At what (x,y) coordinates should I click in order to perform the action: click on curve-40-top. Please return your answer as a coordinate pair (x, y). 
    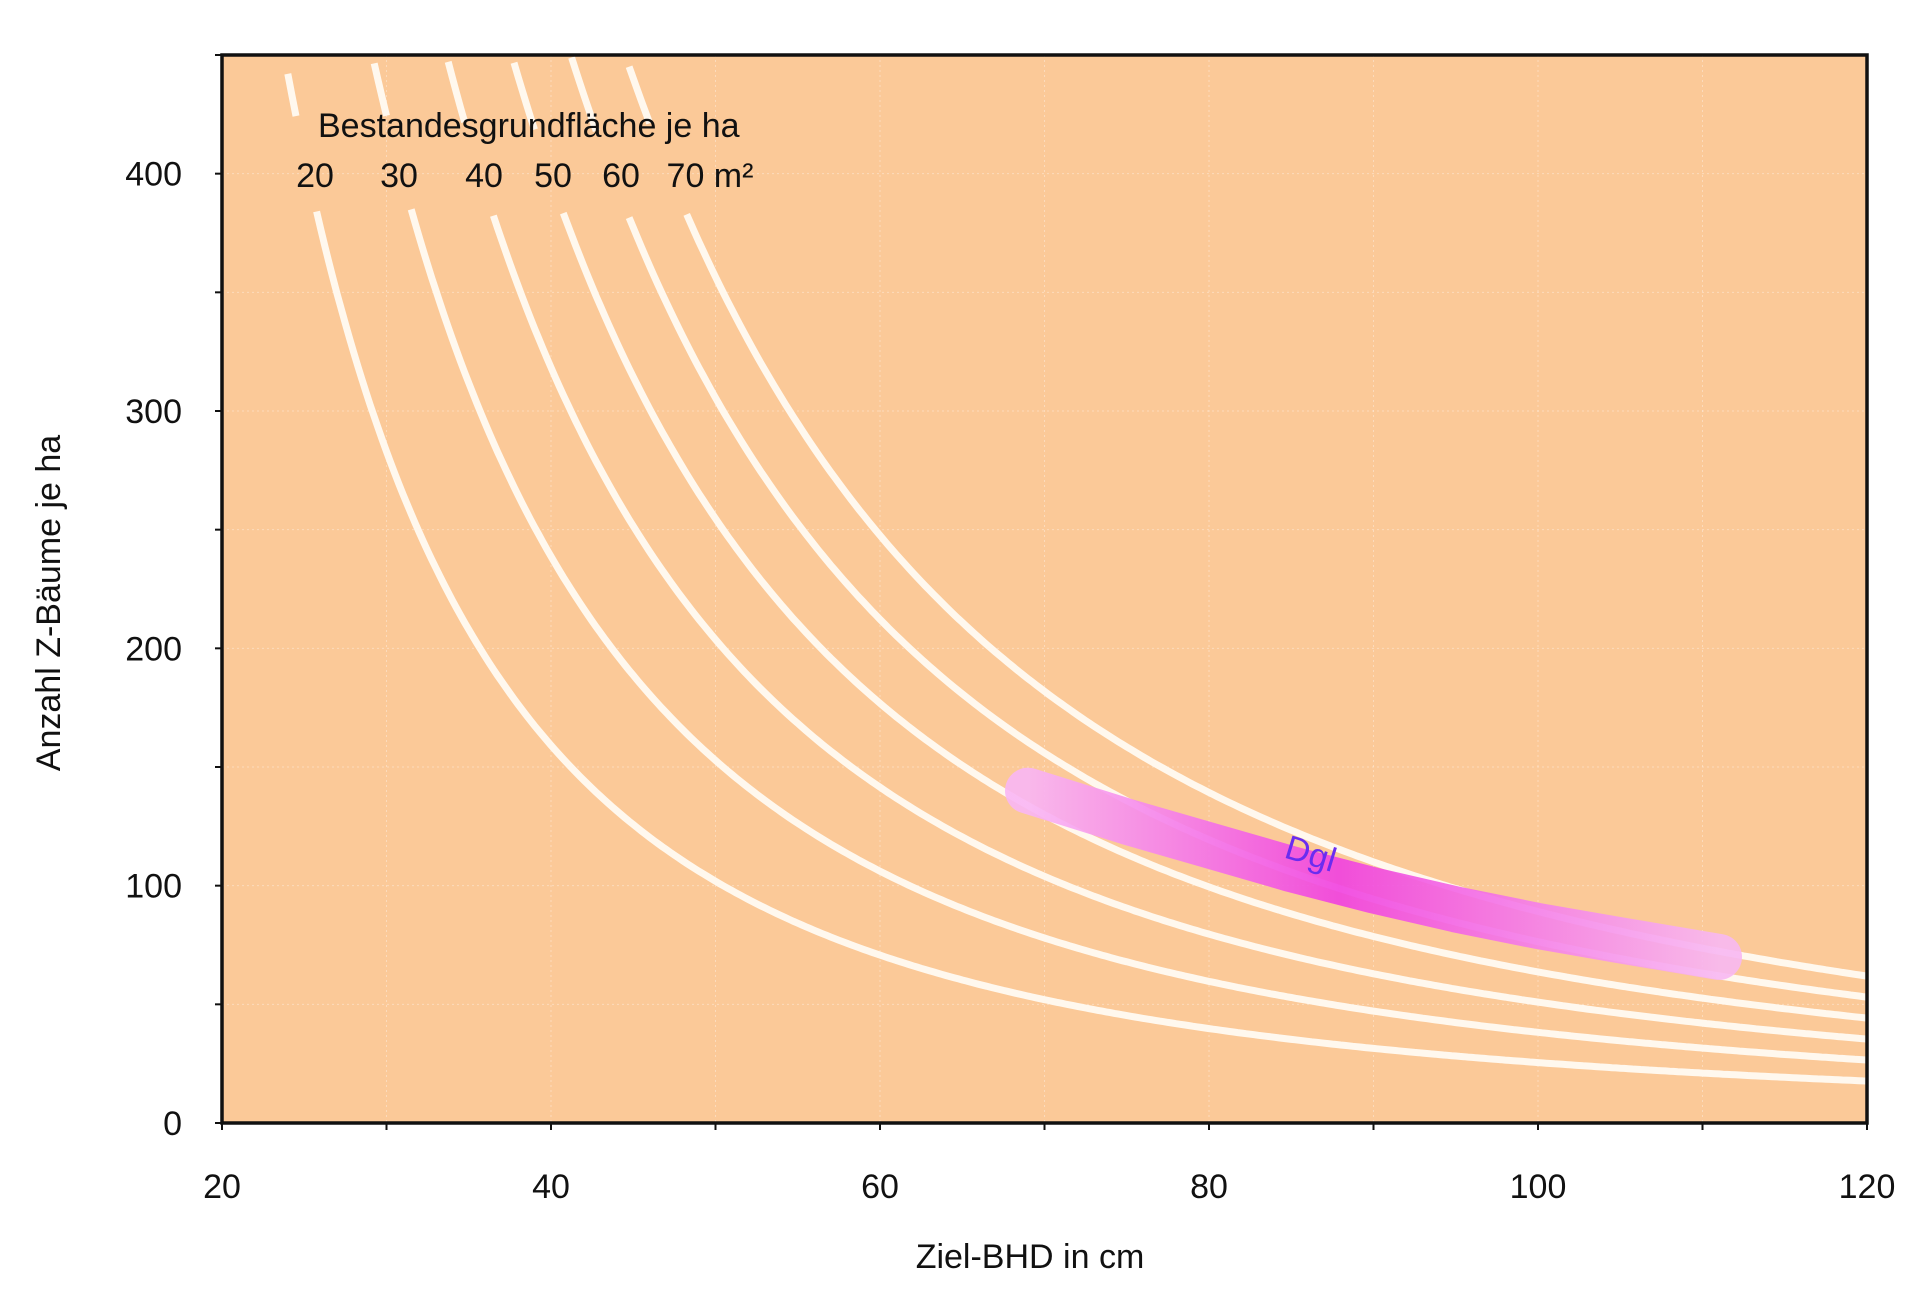
    Looking at the image, I should click on (456, 91).